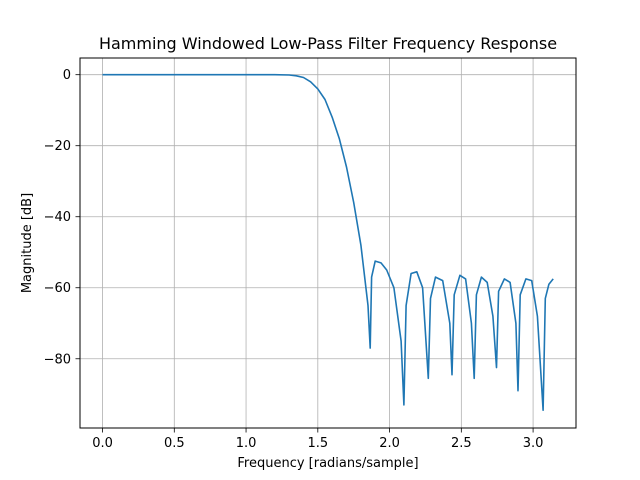 This screenshot has width=640, height=480. Describe the element at coordinates (102, 443) in the screenshot. I see `x-tick-label: 0.0` at that location.